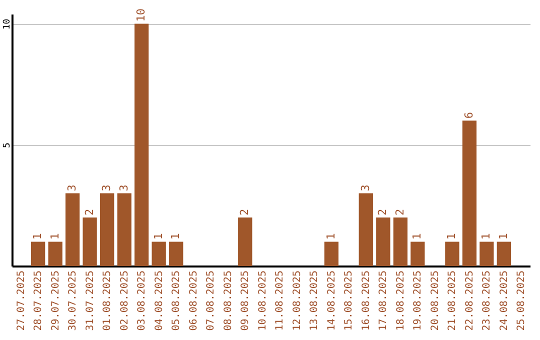 This screenshot has height=340, width=540. Describe the element at coordinates (522, 300) in the screenshot. I see `x-tick-label: 25.08.2025` at that location.